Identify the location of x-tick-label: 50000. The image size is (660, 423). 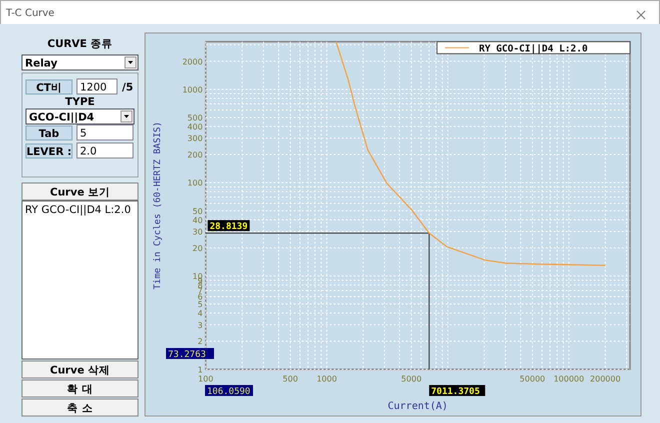
(533, 379).